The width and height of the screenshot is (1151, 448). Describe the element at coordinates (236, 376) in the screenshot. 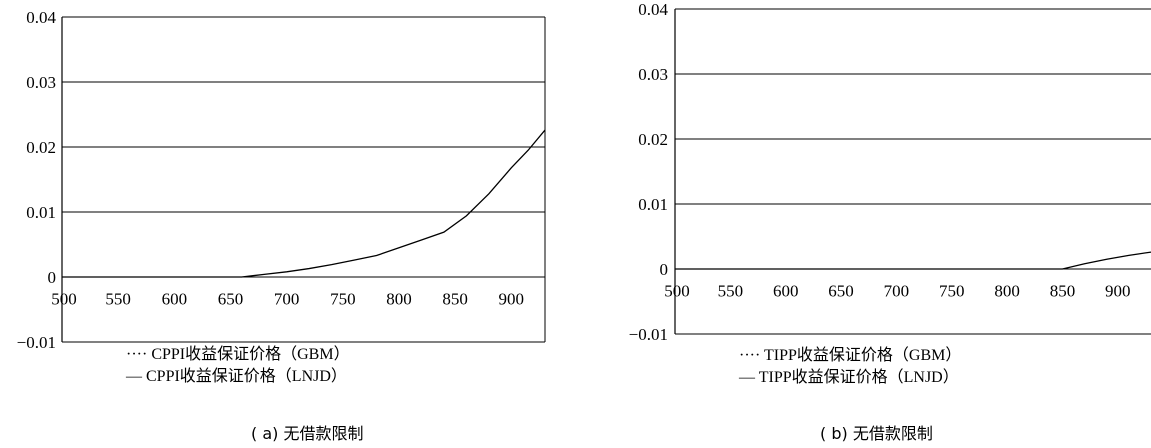

I see `legend-entry: — CPPI收益保证价格（LNJD）` at that location.